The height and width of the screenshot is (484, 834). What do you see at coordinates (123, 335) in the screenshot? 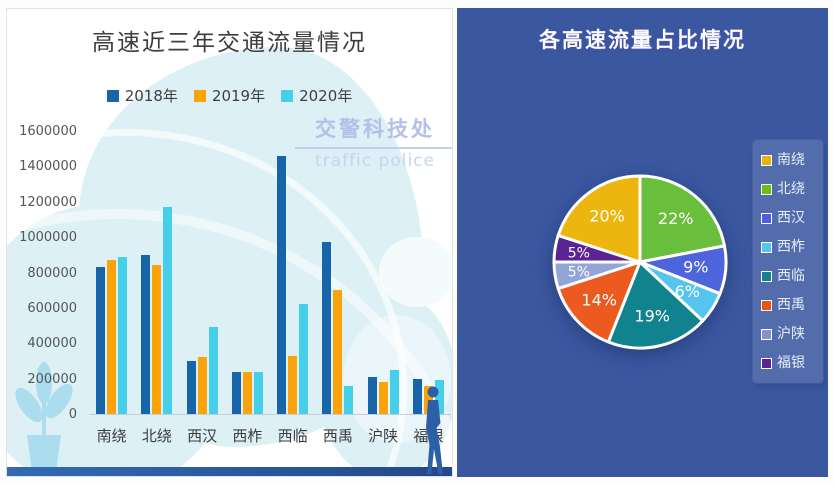
I see `bar-2020年-南绕` at bounding box center [123, 335].